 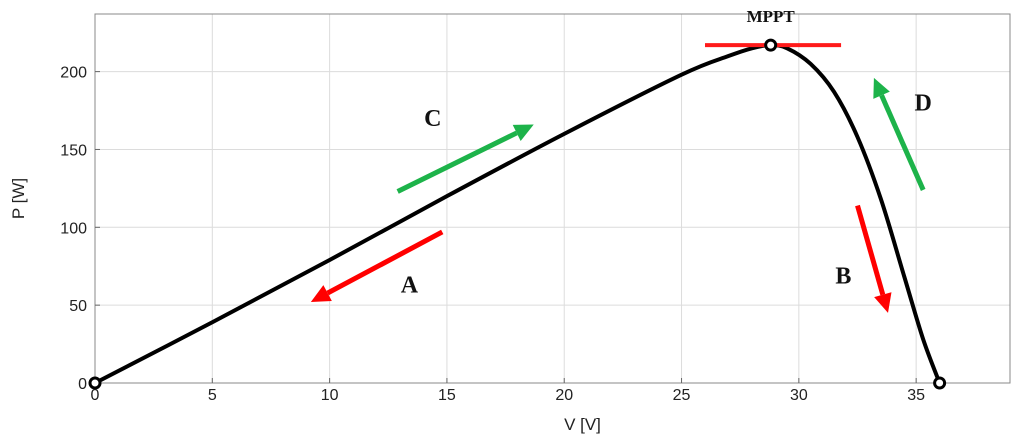 I want to click on y-axis-label: P [W], so click(x=18, y=198).